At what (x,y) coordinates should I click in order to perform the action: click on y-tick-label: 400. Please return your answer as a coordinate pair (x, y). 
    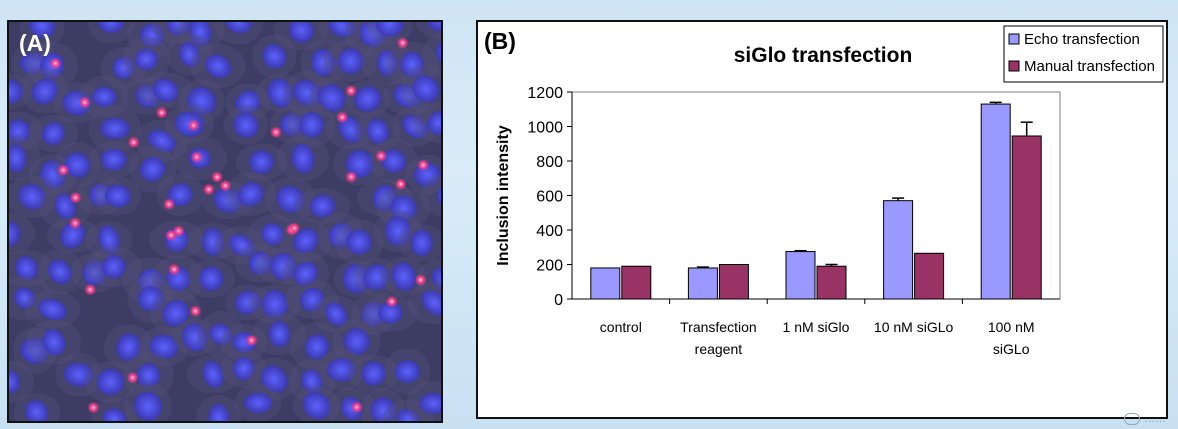
    Looking at the image, I should click on (549, 231).